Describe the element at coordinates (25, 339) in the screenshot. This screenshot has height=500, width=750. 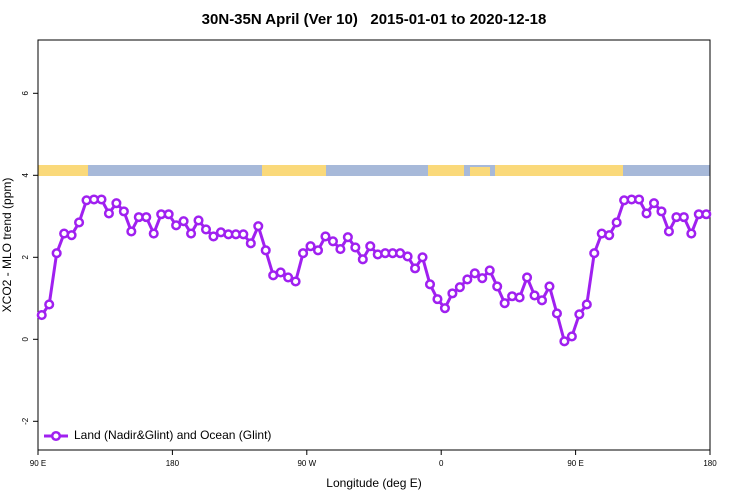
I see `y-tick-label: 0` at that location.